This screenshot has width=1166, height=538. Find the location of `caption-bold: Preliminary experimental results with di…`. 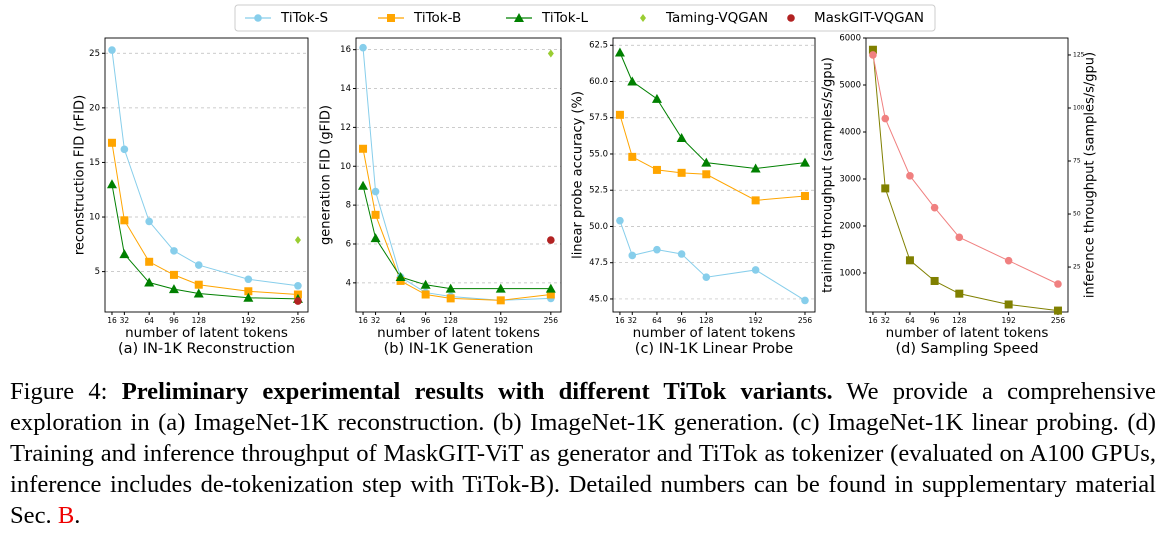

caption-bold: Preliminary experimental results with di… is located at coordinates (477, 391).